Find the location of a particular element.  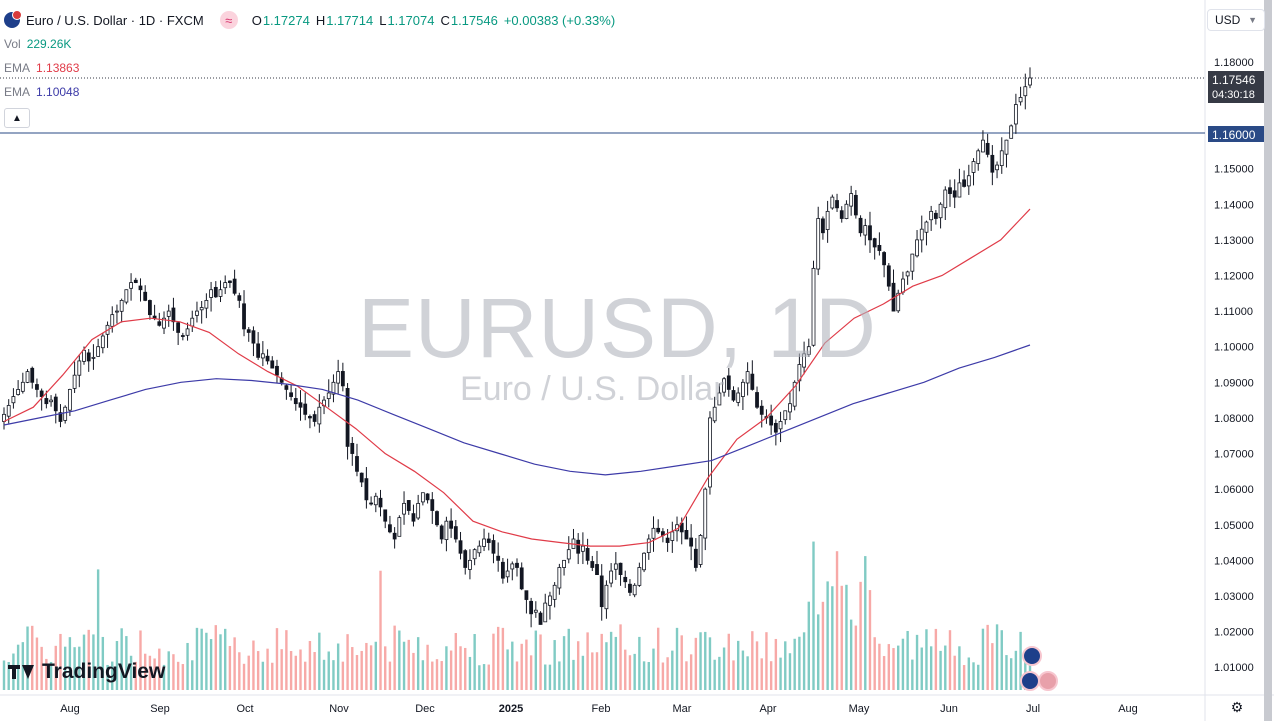

y-tick-label: 1.15000 is located at coordinates (1234, 170).